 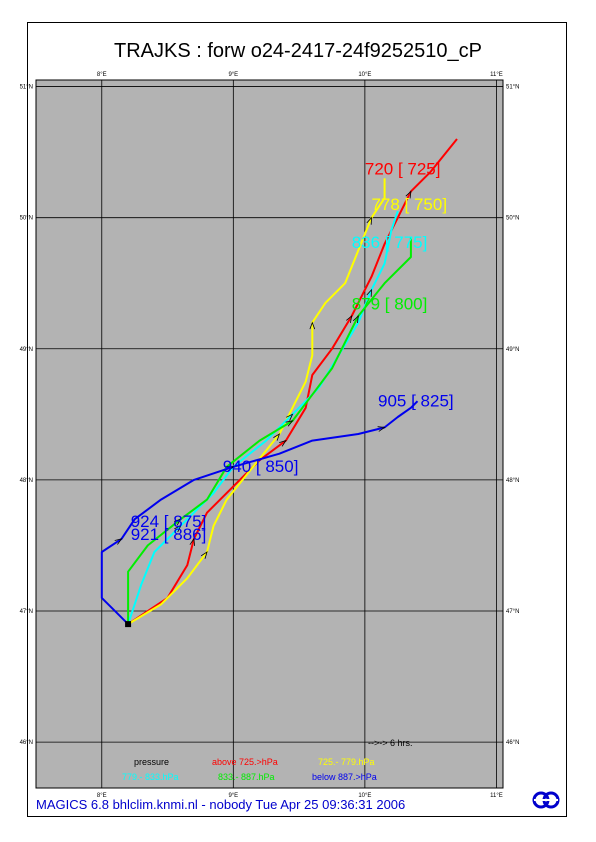 I want to click on trajectory-label: 924 [ 875], so click(x=169, y=521).